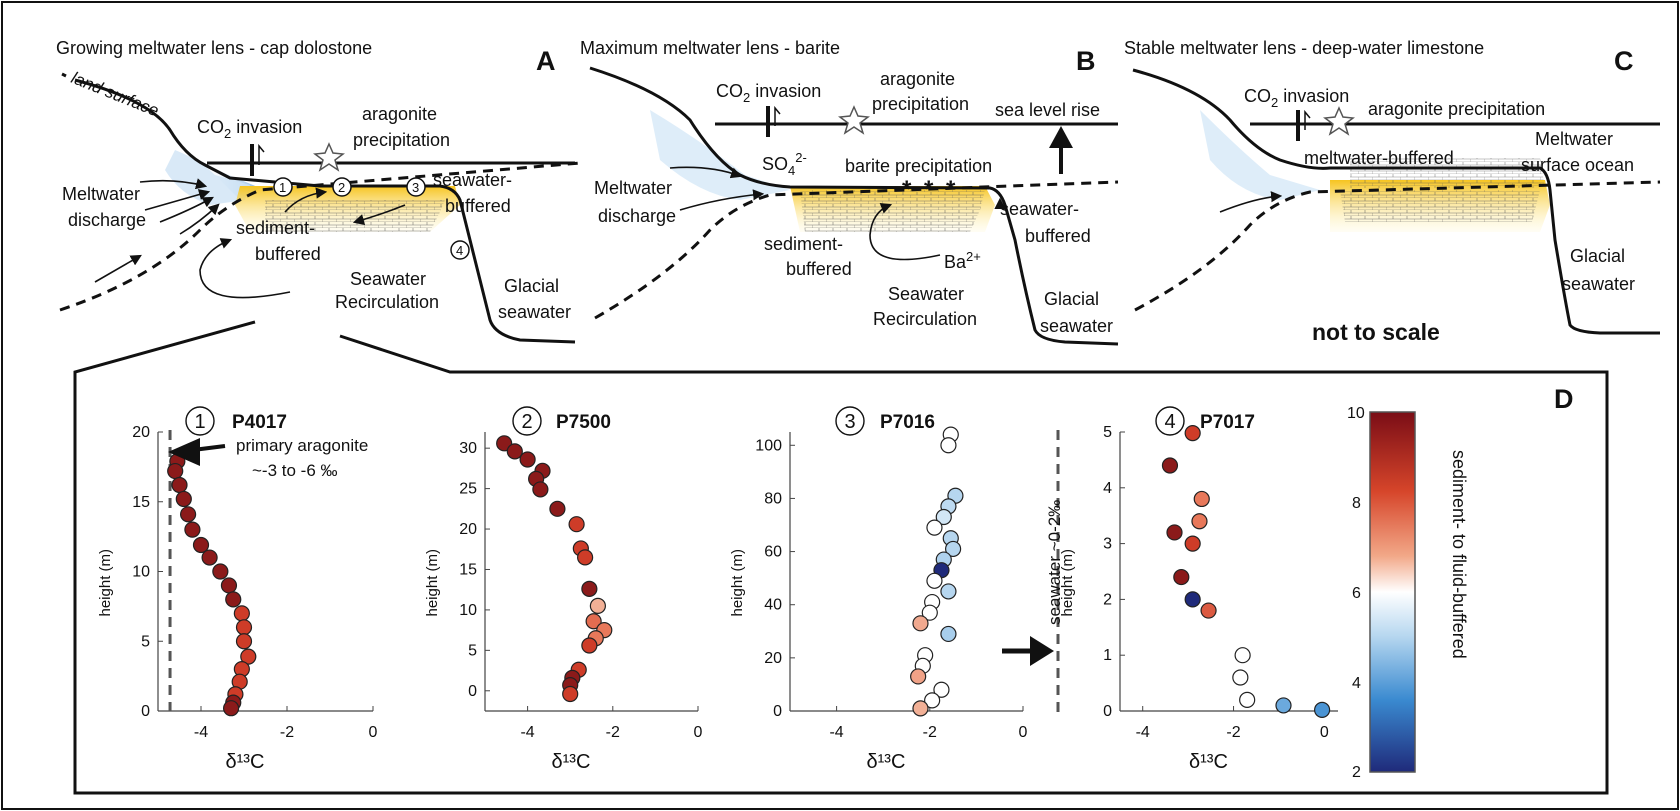 This screenshot has width=1680, height=811. I want to click on svg-text: 3, so click(415, 187).